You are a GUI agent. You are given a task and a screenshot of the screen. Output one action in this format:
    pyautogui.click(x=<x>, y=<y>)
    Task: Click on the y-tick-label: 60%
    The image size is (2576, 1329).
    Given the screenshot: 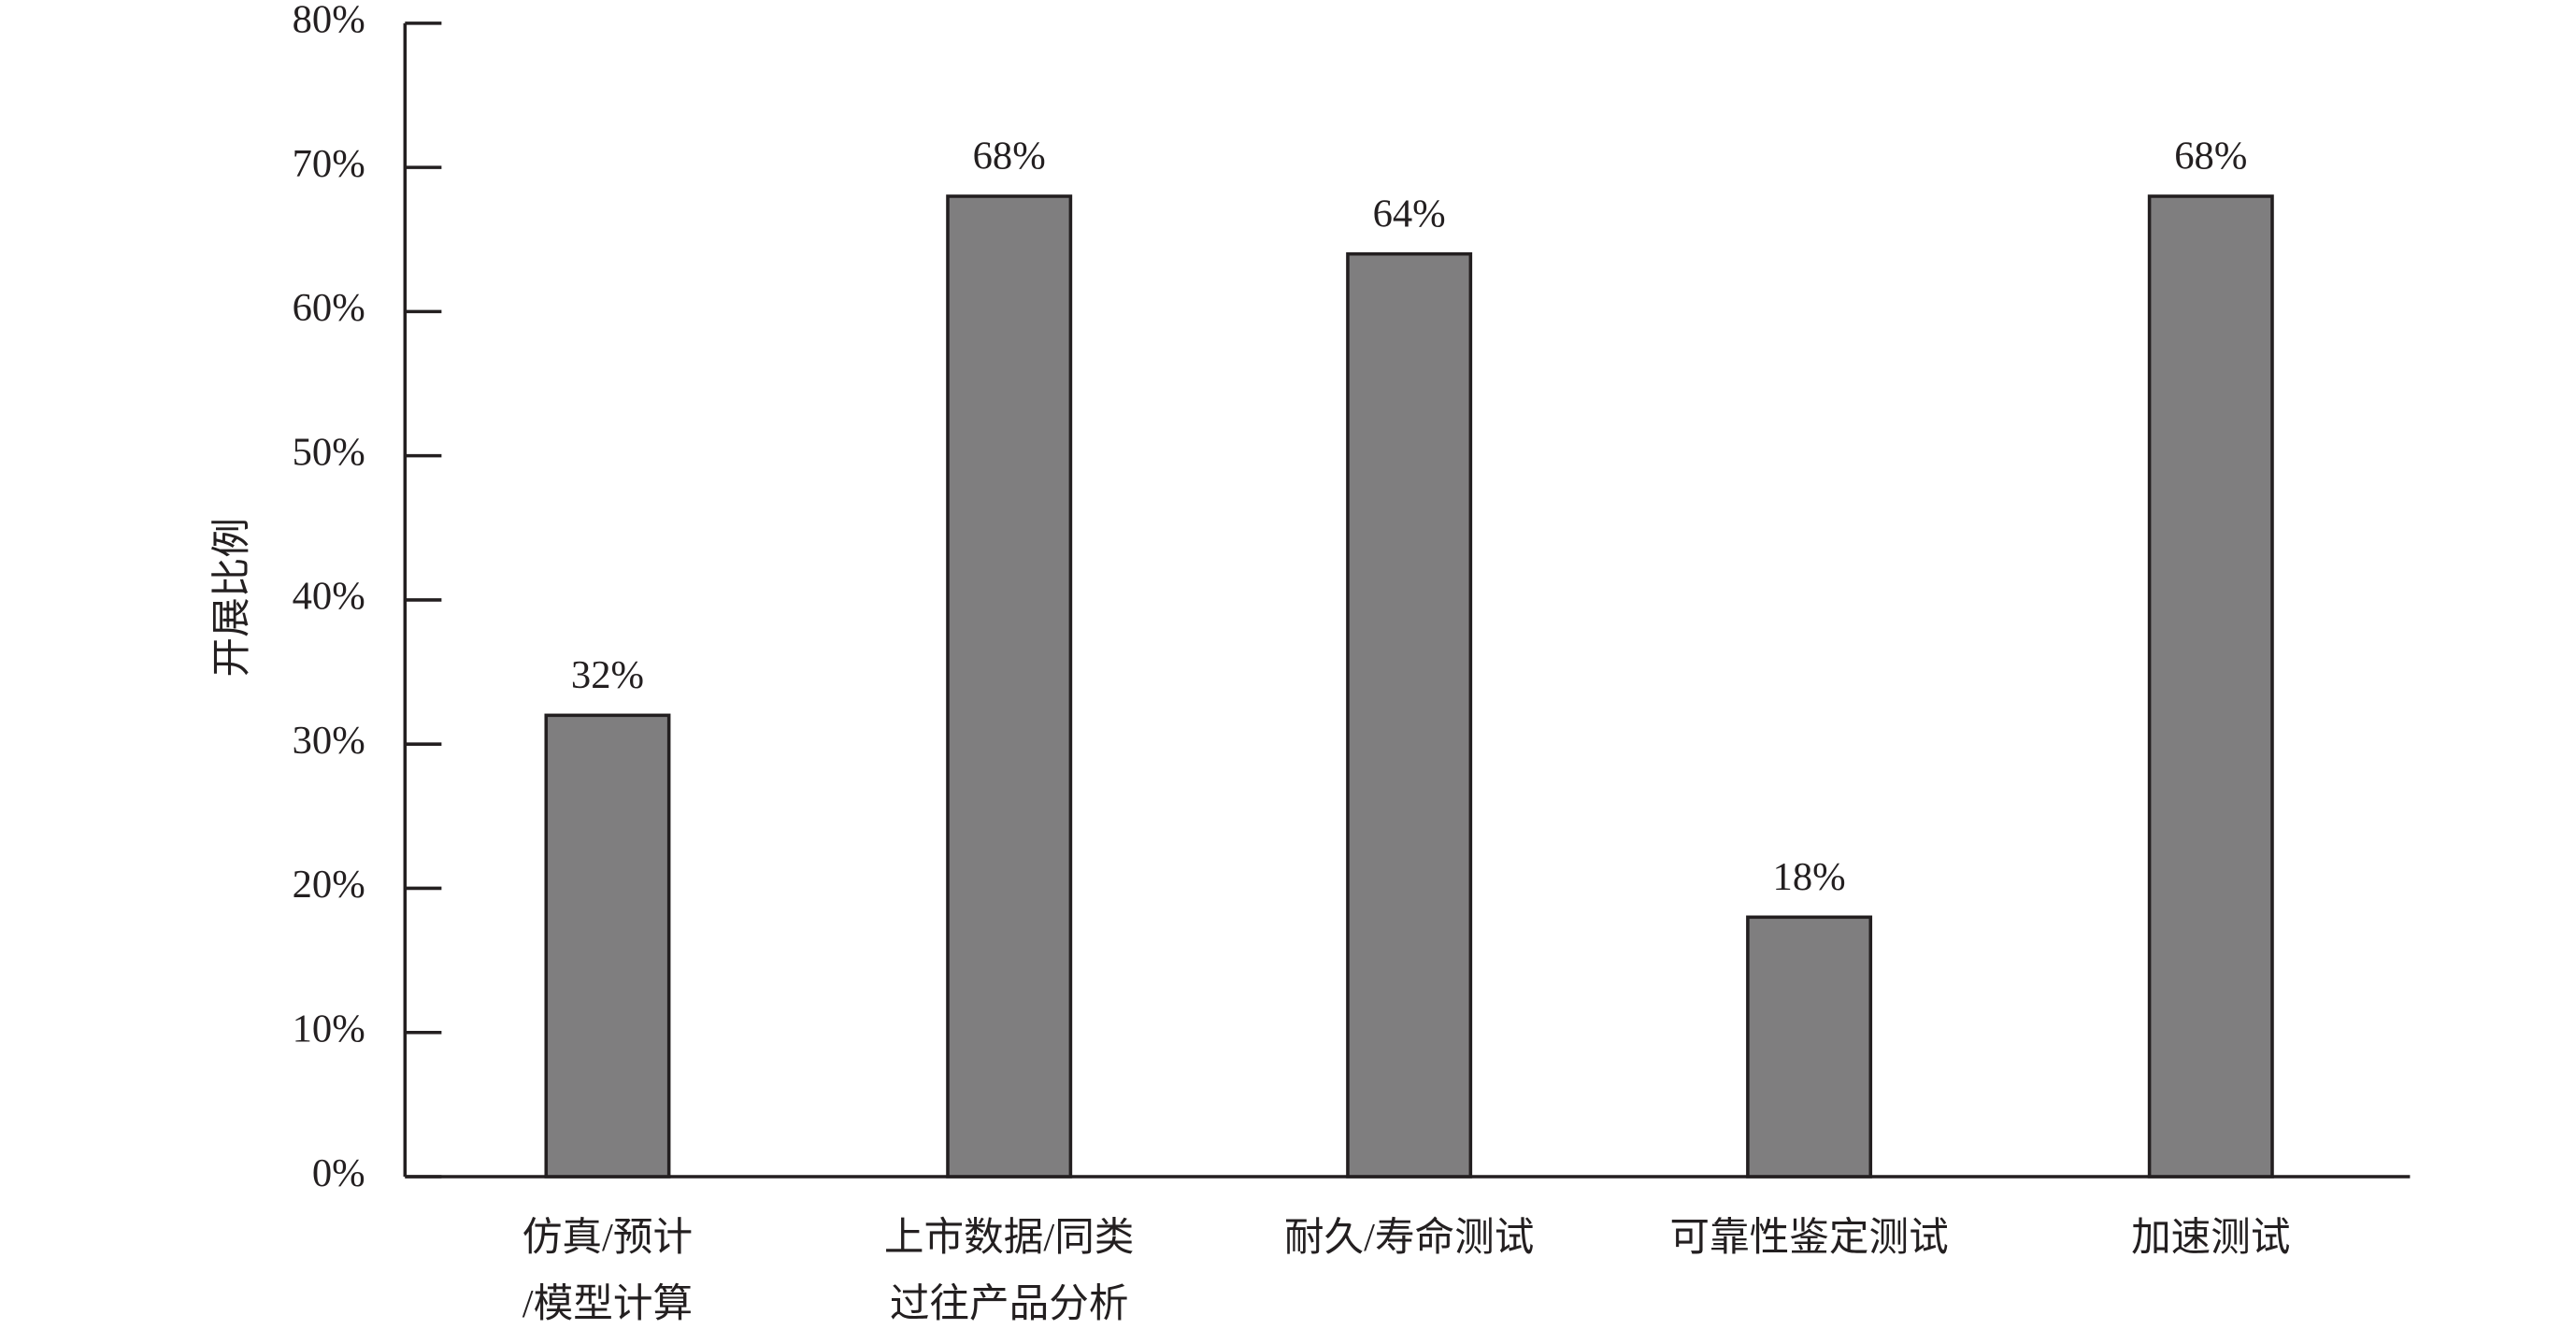 What is the action you would take?
    pyautogui.click(x=329, y=308)
    